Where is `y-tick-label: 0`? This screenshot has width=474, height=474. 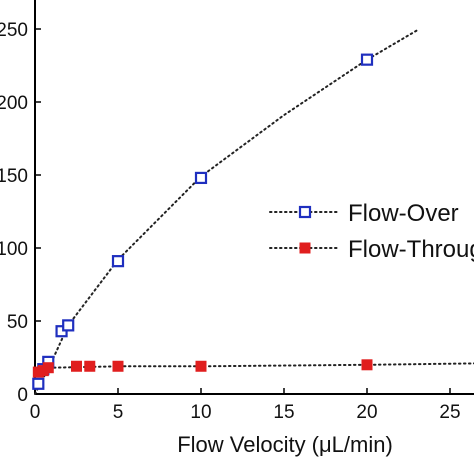
y-tick-label: 0 is located at coordinates (22, 395).